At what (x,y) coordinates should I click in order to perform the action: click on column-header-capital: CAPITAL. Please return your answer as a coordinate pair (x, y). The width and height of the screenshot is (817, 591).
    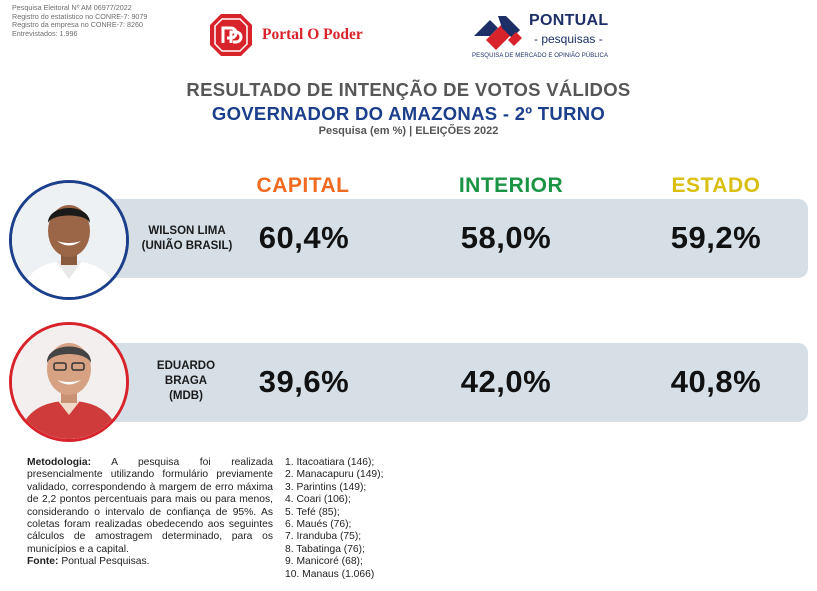
    Looking at the image, I should click on (303, 185).